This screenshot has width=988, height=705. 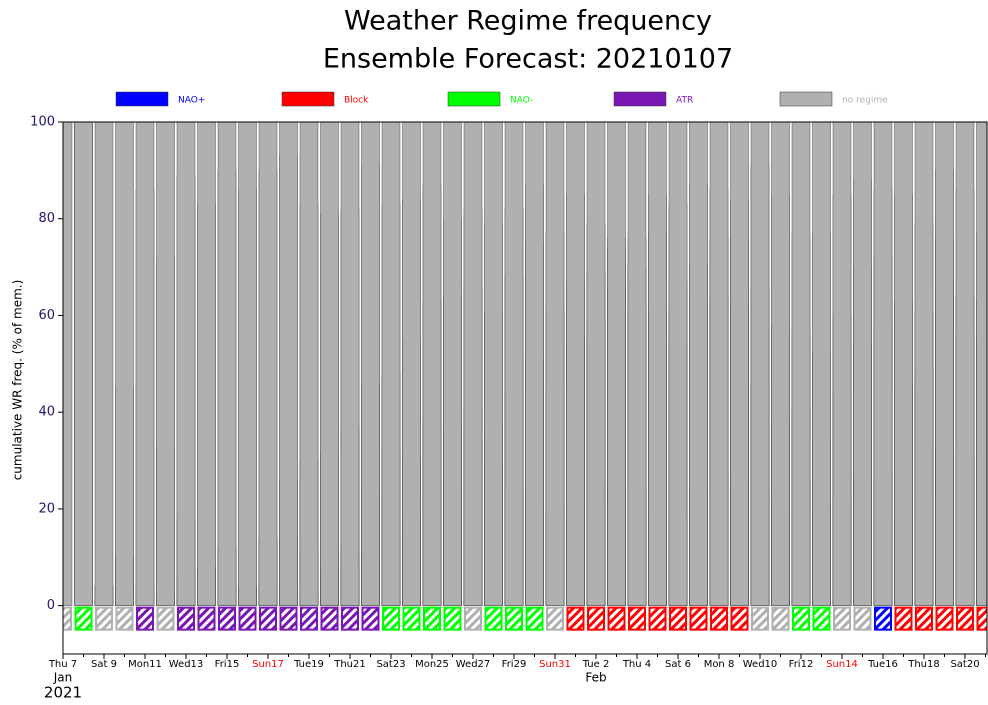 I want to click on x-tick-label: Mon 8, so click(x=719, y=664).